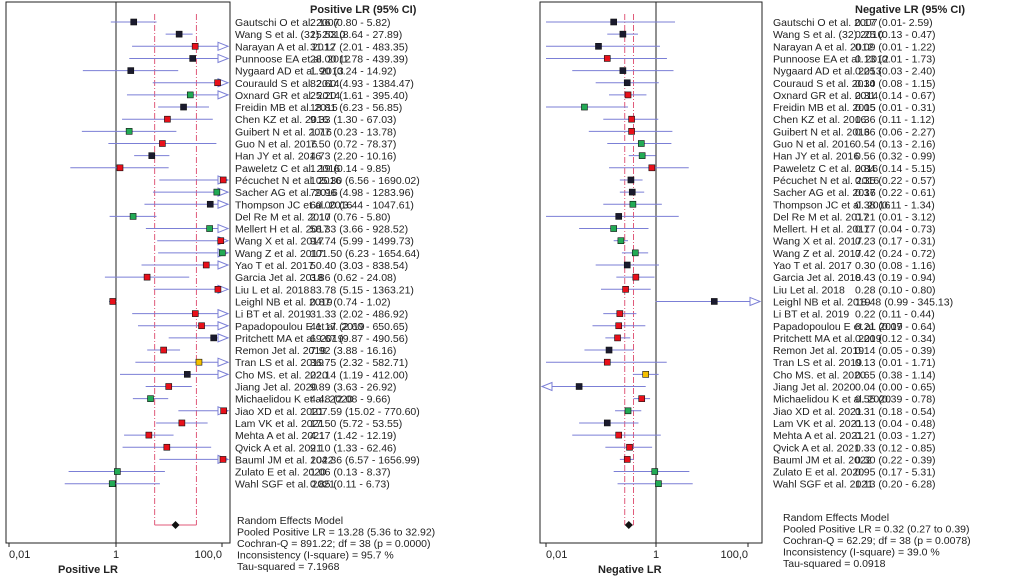  I want to click on panel-2-study-estimate-text: 0.25 (0.13 - 0.47), so click(895, 35).